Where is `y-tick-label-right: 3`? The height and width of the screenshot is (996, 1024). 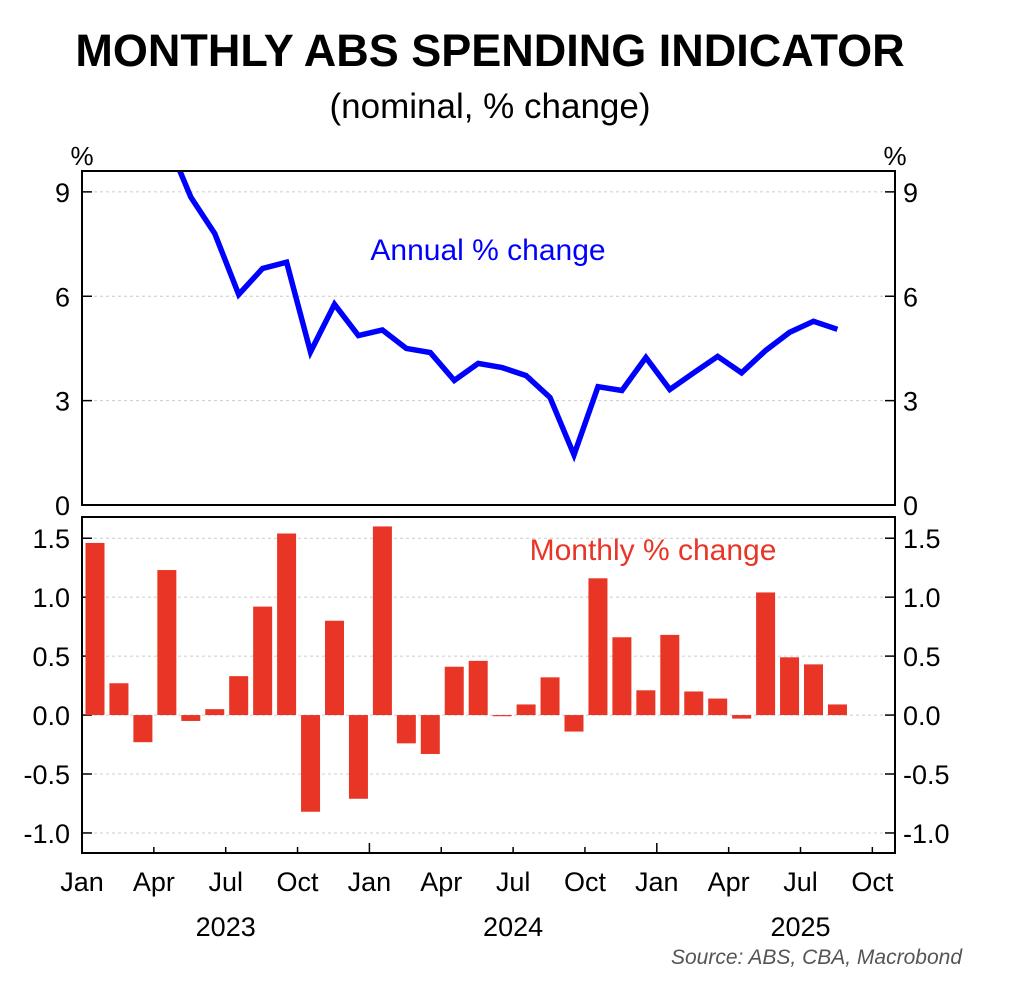 y-tick-label-right: 3 is located at coordinates (910, 402).